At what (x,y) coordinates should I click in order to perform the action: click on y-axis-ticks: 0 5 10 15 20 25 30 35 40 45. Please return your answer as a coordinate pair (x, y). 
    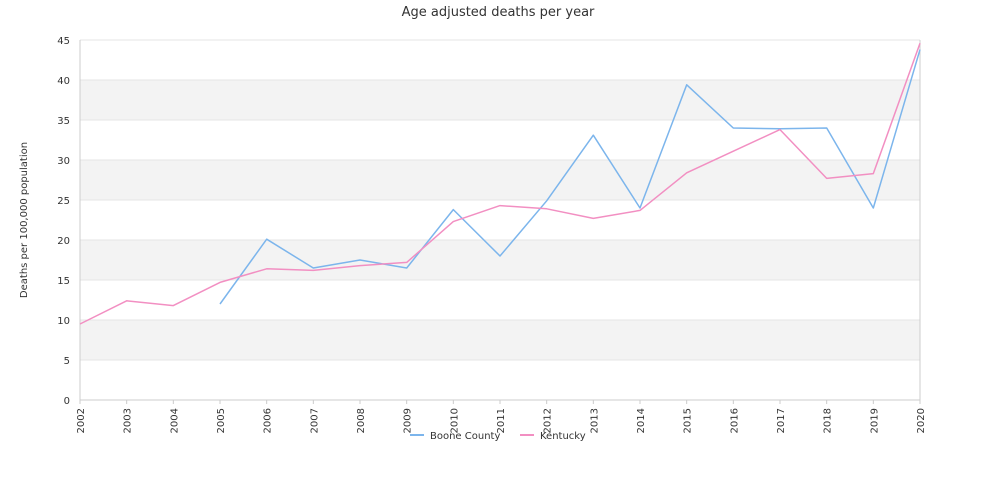
    Looking at the image, I should click on (63, 221).